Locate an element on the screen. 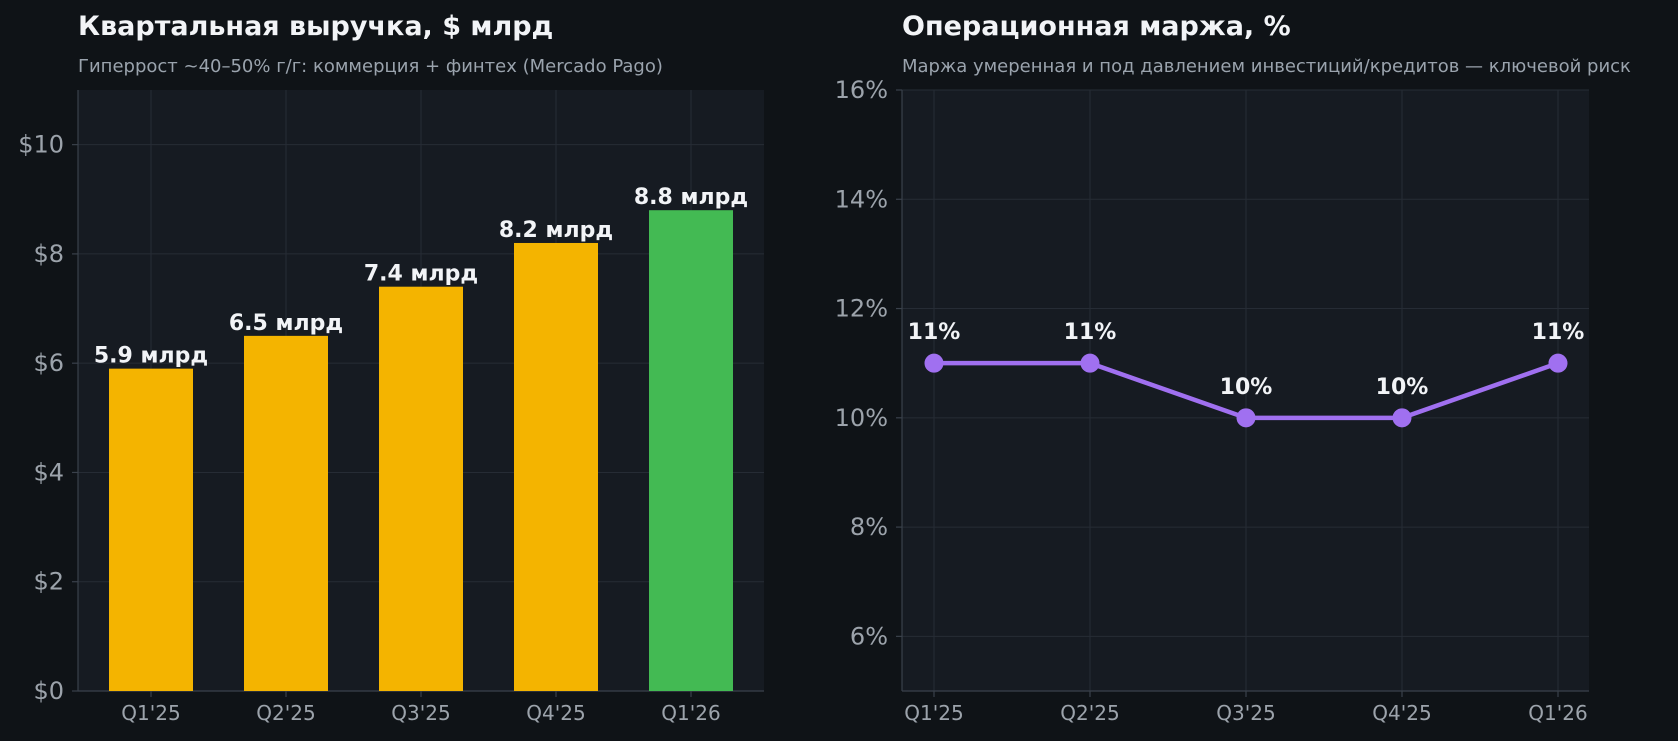 The height and width of the screenshot is (741, 1678). data-label: 7.4 млрд is located at coordinates (421, 274).